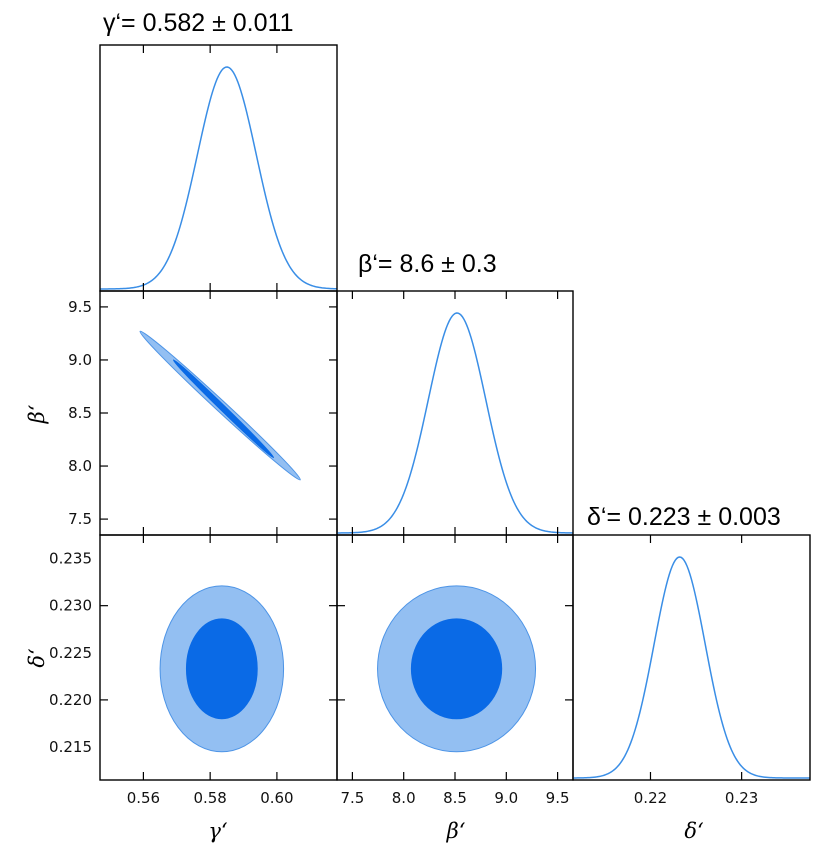  I want to click on beta-pdf-line, so click(455, 423).